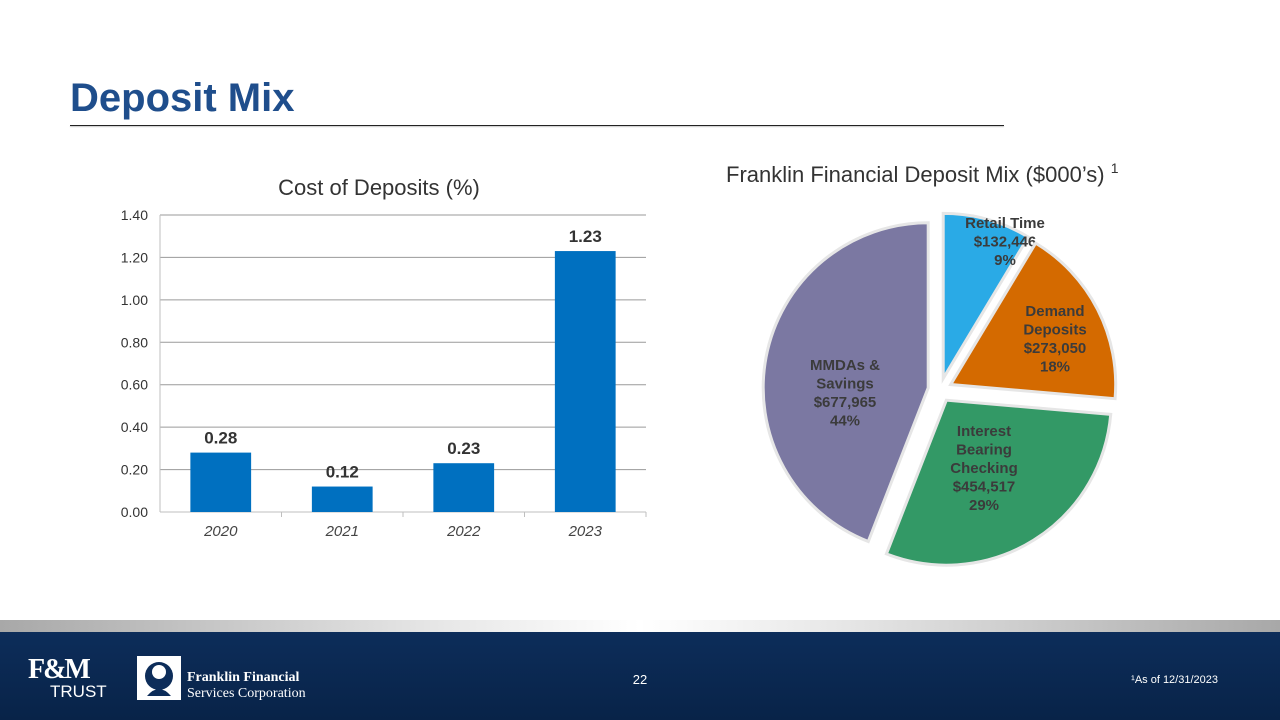  I want to click on x-tick-label: 2020, so click(220, 531).